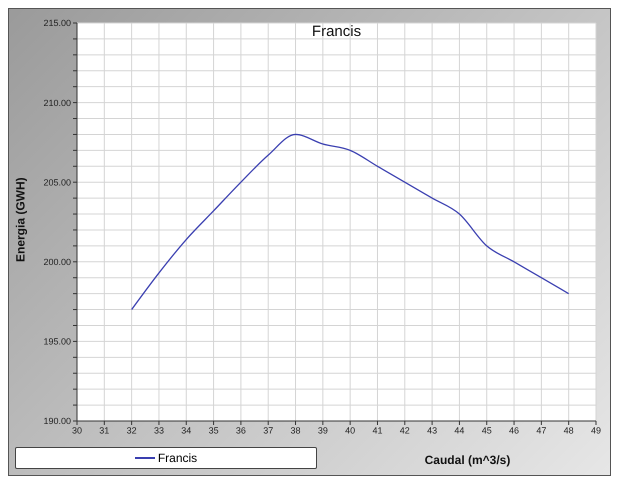  Describe the element at coordinates (57, 341) in the screenshot. I see `y-tick-label: 195.00` at that location.